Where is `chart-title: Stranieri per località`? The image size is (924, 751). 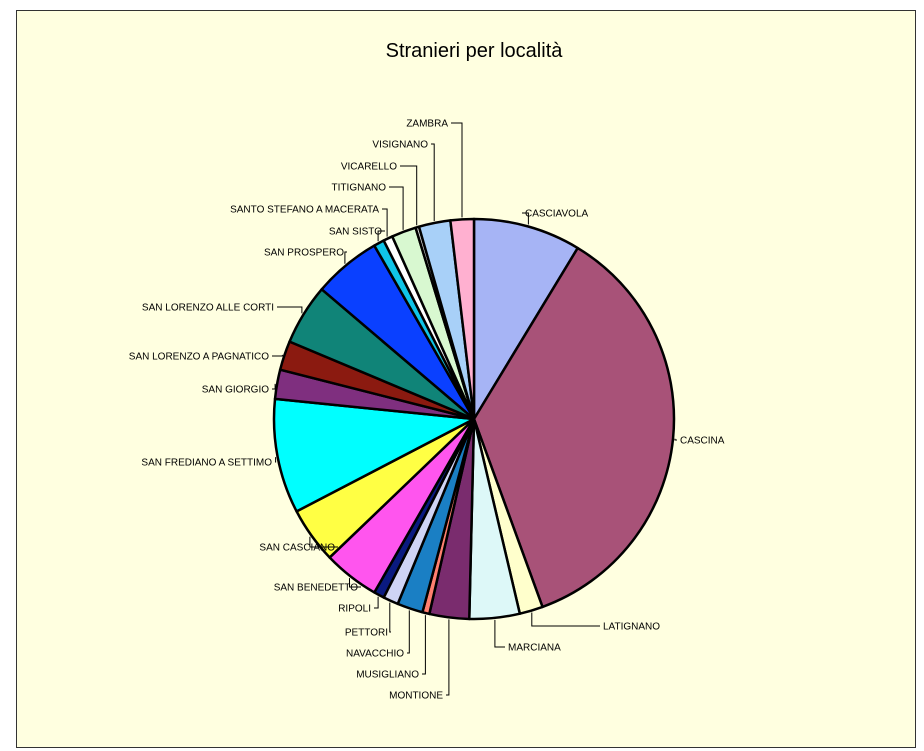 chart-title: Stranieri per località is located at coordinates (475, 51).